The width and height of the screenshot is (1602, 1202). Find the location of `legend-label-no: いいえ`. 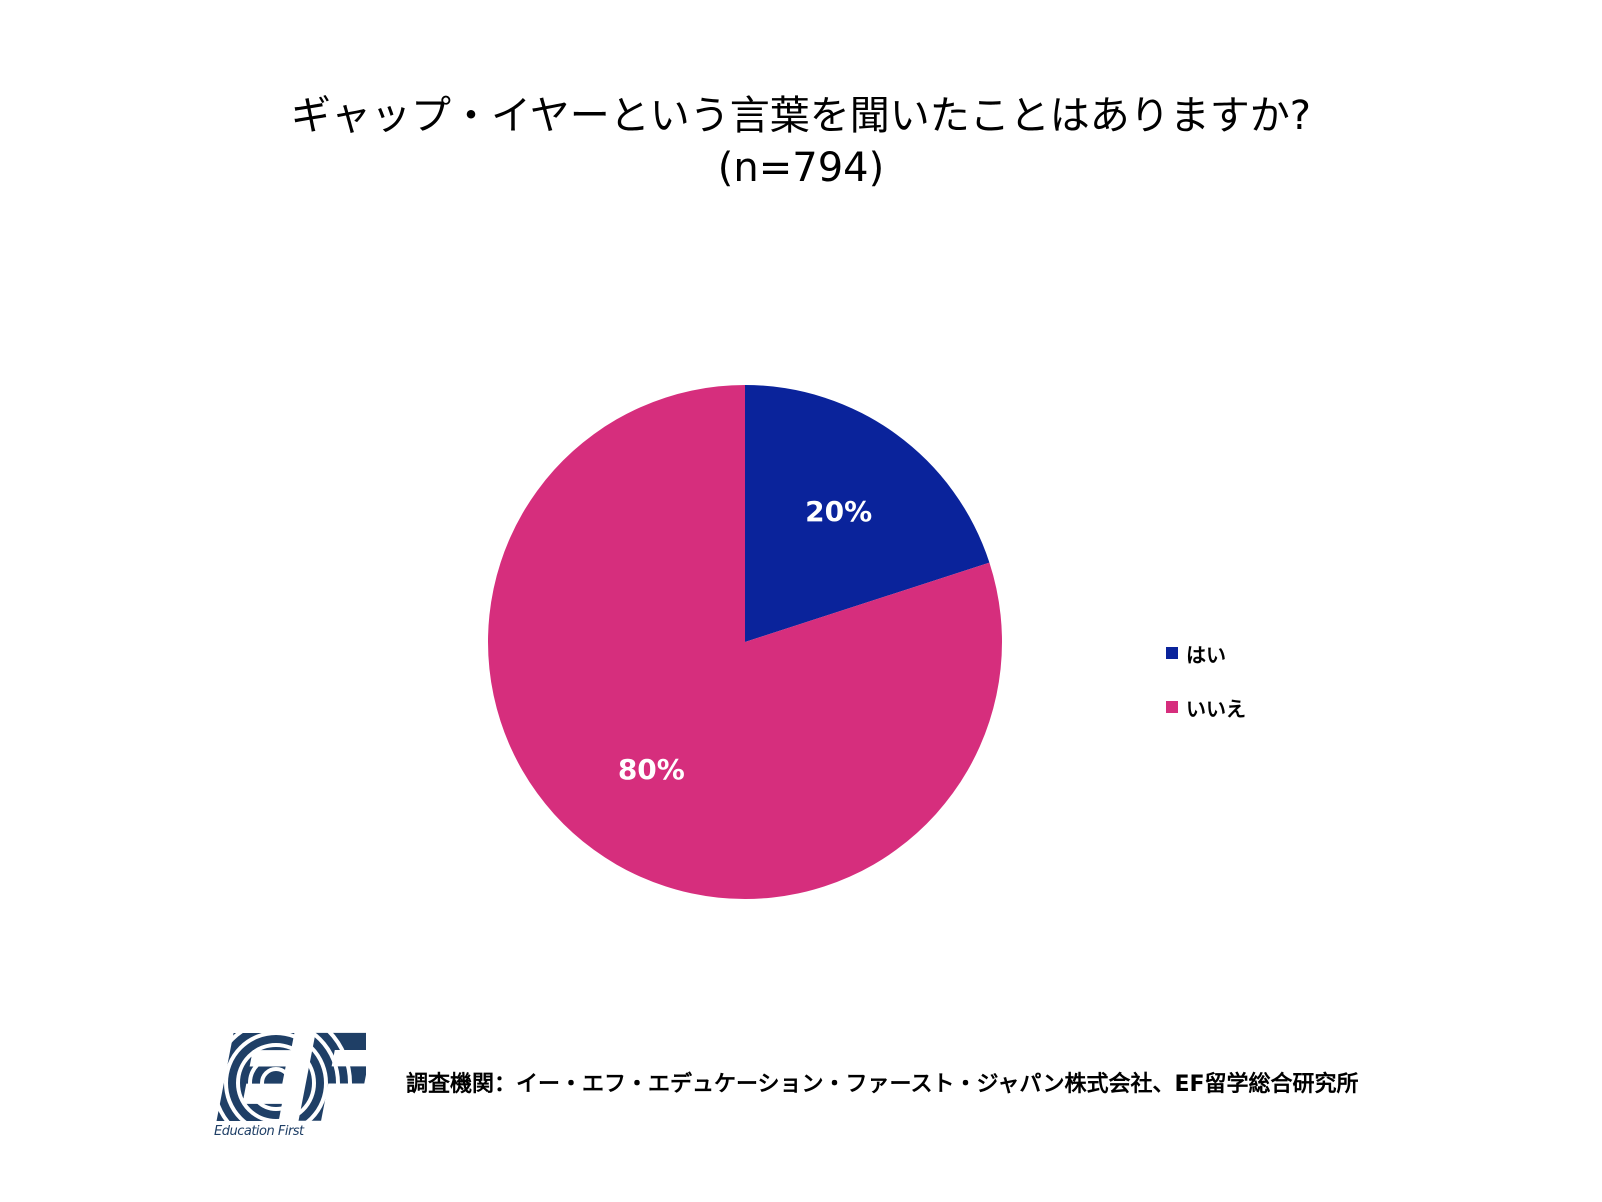

legend-label-no: いいえ is located at coordinates (1216, 708).